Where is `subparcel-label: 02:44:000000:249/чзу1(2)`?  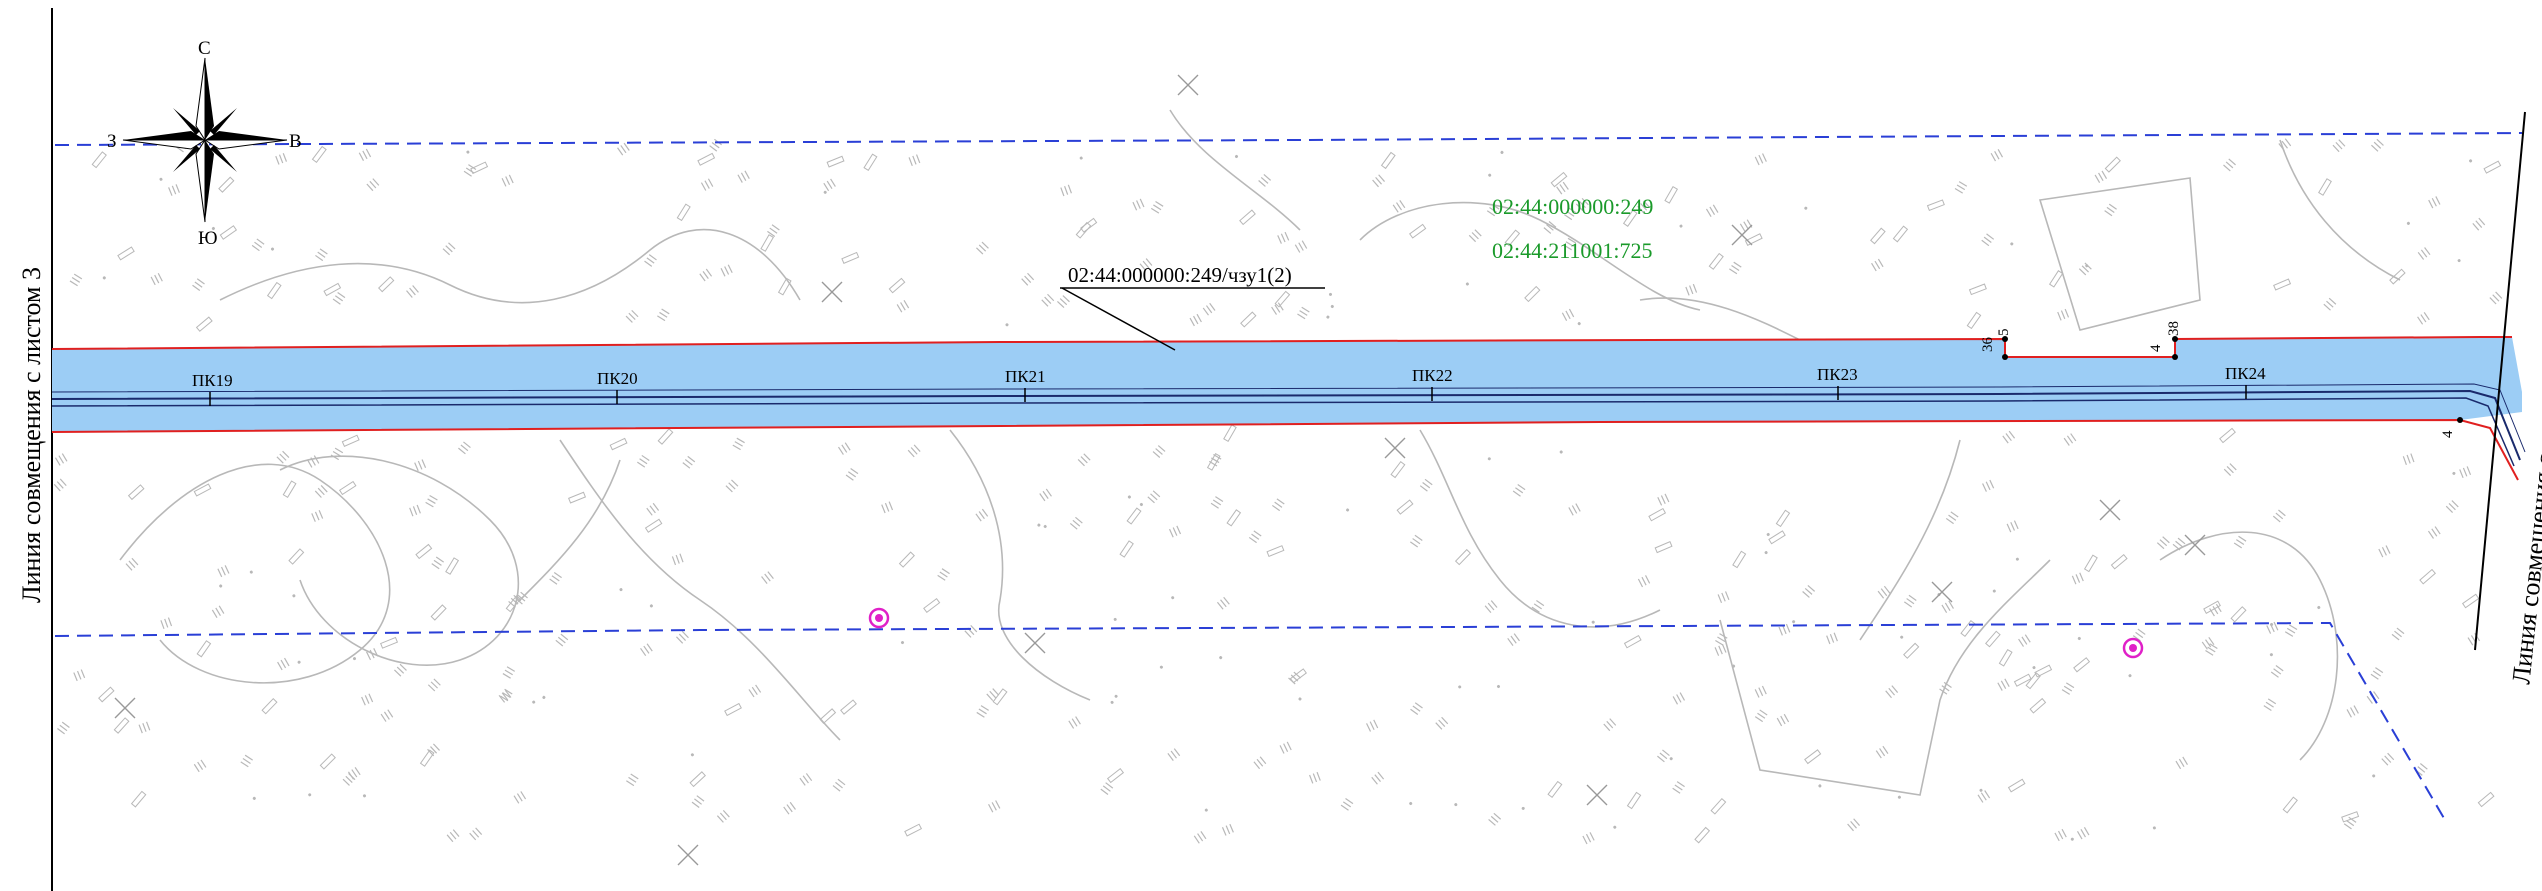
subparcel-label: 02:44:000000:249/чзу1(2) is located at coordinates (1180, 275).